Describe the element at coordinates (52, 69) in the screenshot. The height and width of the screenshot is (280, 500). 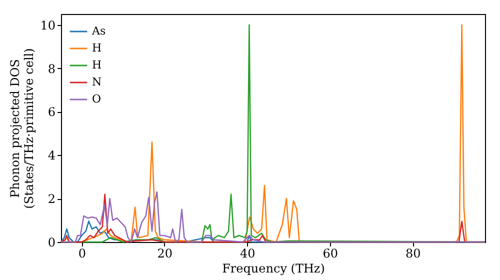
I see `y-tick-label: 8` at that location.